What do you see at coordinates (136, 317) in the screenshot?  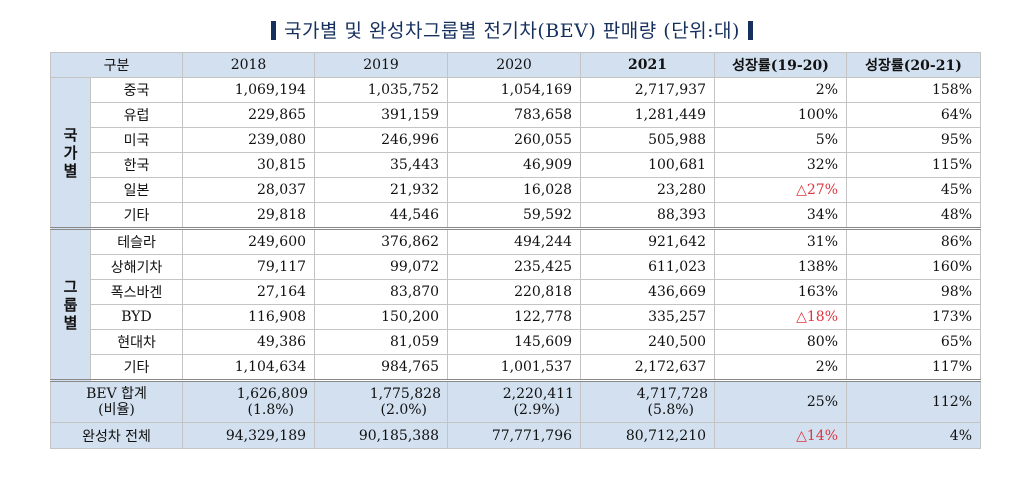 I see `row-label: BYD` at bounding box center [136, 317].